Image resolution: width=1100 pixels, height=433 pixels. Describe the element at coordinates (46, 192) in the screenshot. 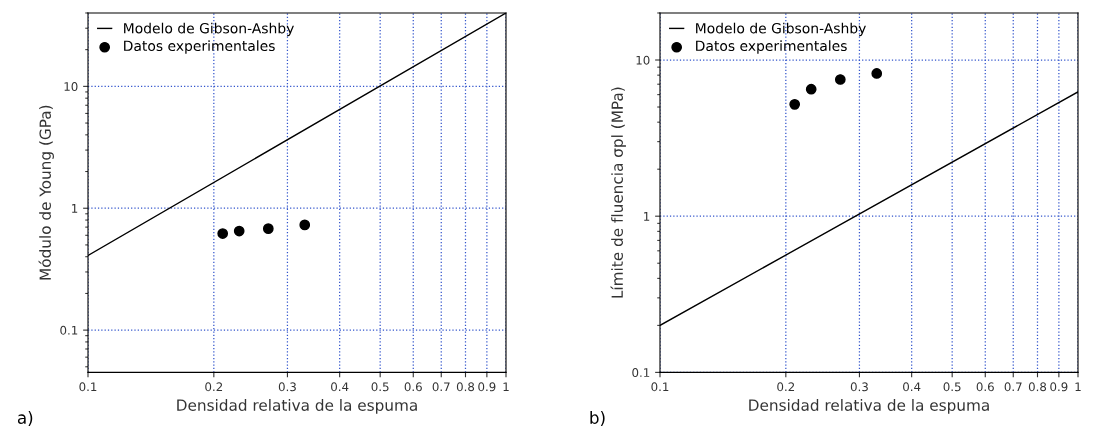

I see `y-axis-title: Módulo de Young (GPa)` at that location.